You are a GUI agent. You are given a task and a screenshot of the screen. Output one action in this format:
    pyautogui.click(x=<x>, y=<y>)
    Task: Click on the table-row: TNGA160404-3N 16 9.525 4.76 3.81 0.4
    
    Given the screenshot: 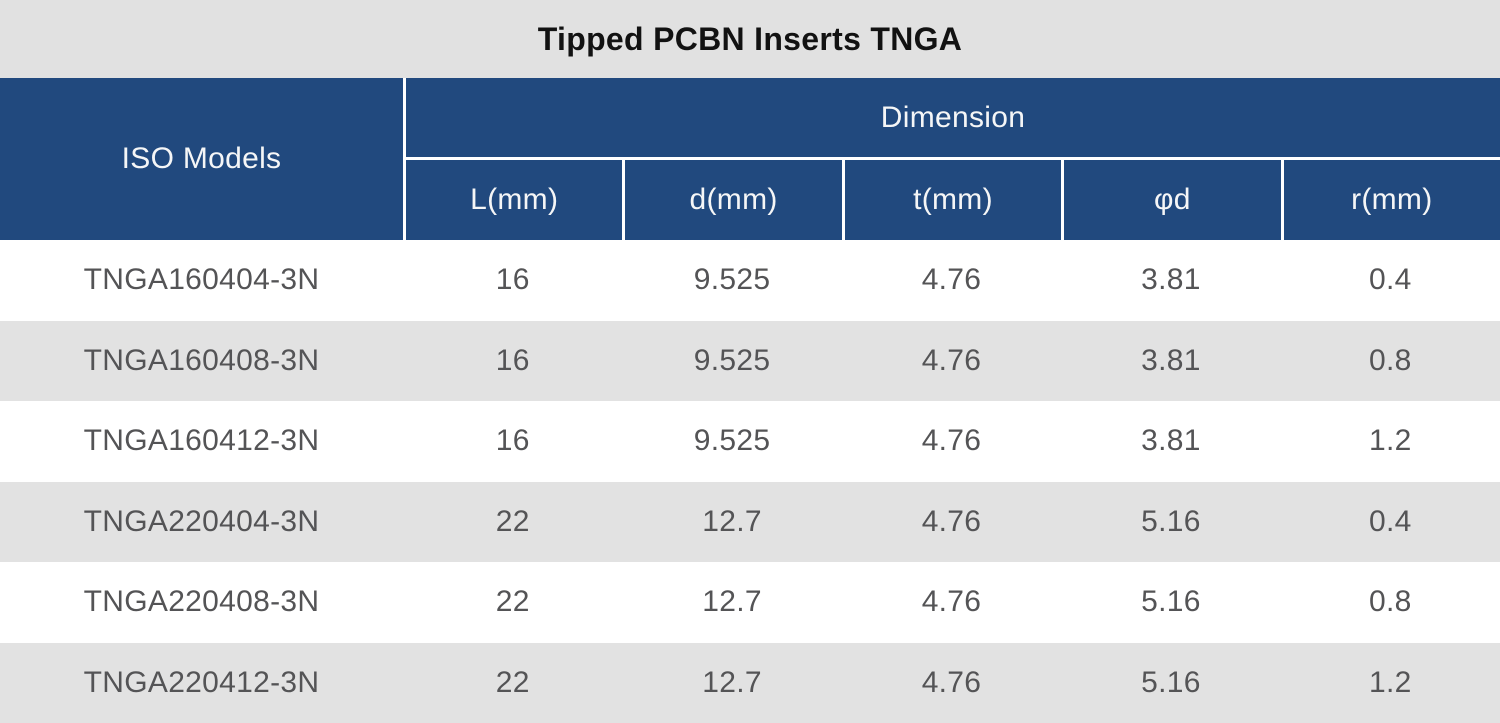 What is the action you would take?
    pyautogui.click(x=750, y=280)
    